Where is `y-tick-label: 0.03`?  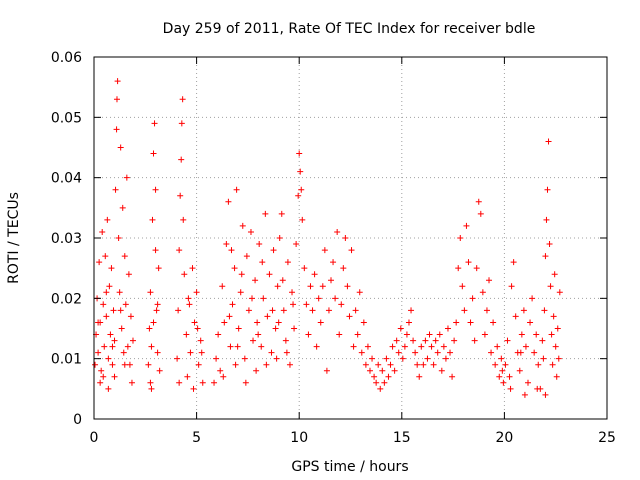 y-tick-label: 0.03 is located at coordinates (66, 239).